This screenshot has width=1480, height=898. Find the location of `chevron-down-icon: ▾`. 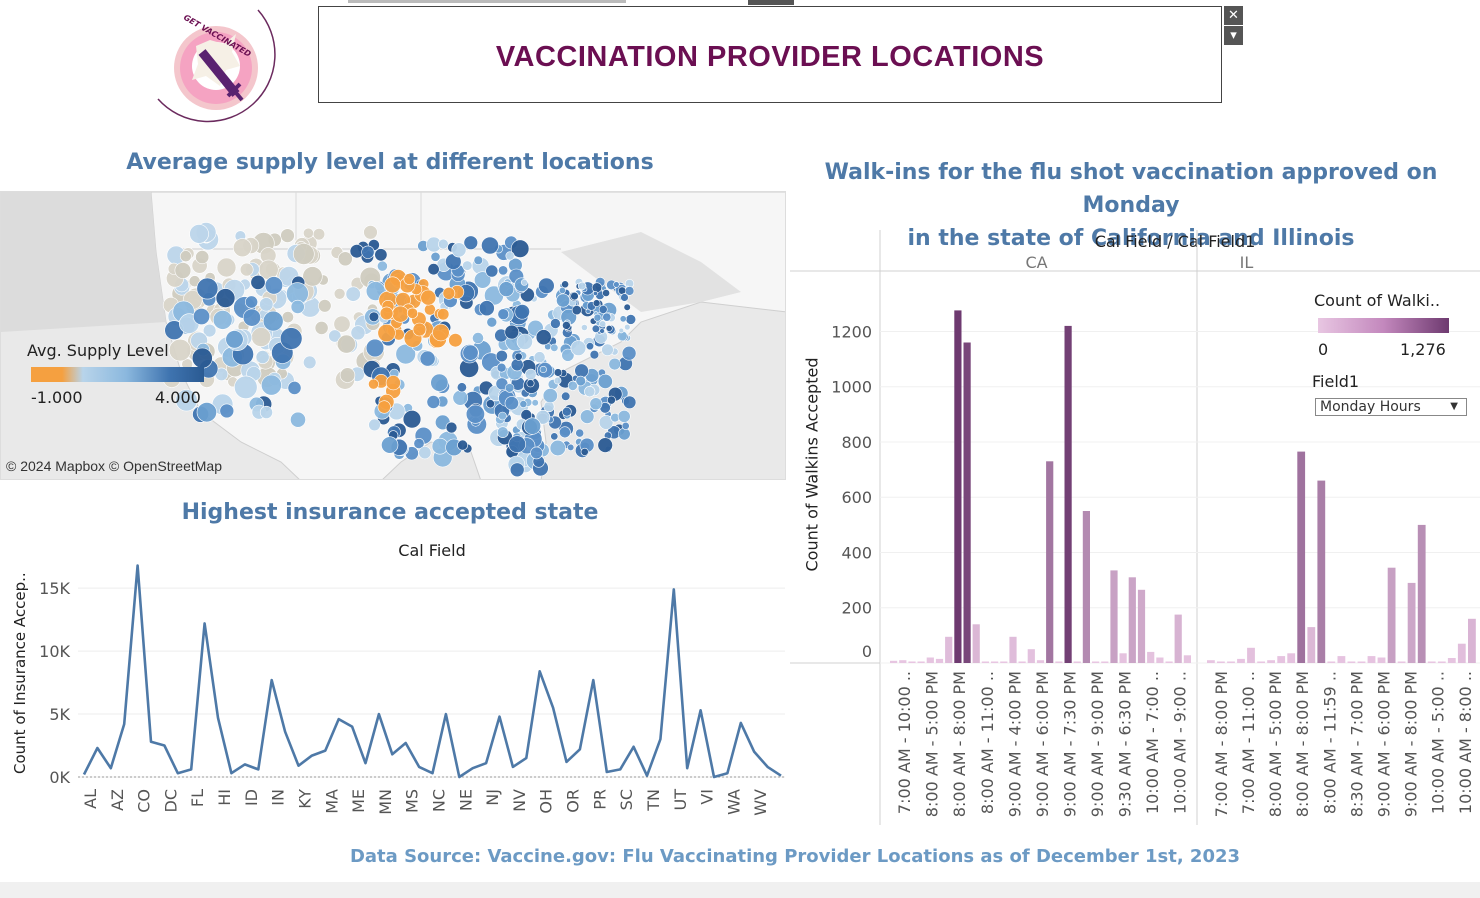

chevron-down-icon: ▾ is located at coordinates (1233, 35).